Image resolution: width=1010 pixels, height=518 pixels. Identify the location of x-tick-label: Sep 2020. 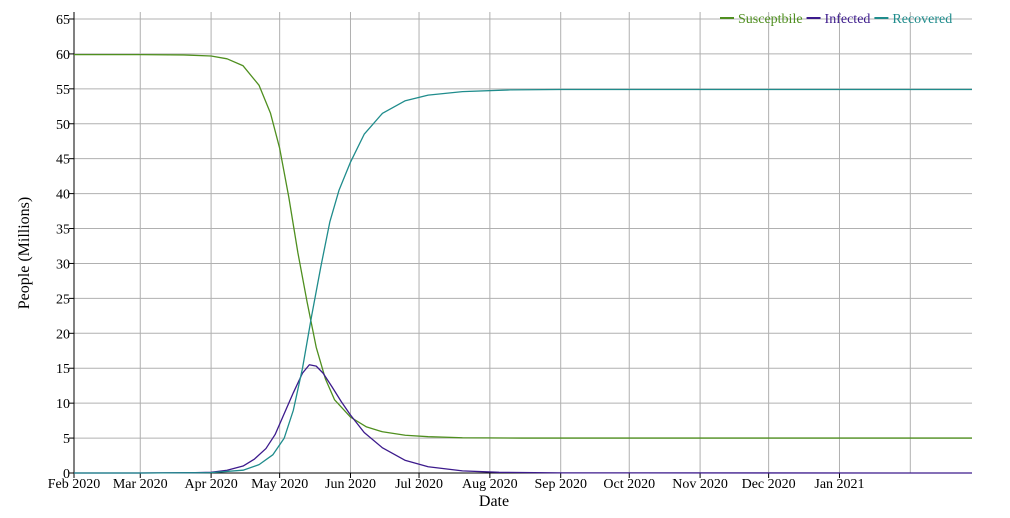
(560, 484).